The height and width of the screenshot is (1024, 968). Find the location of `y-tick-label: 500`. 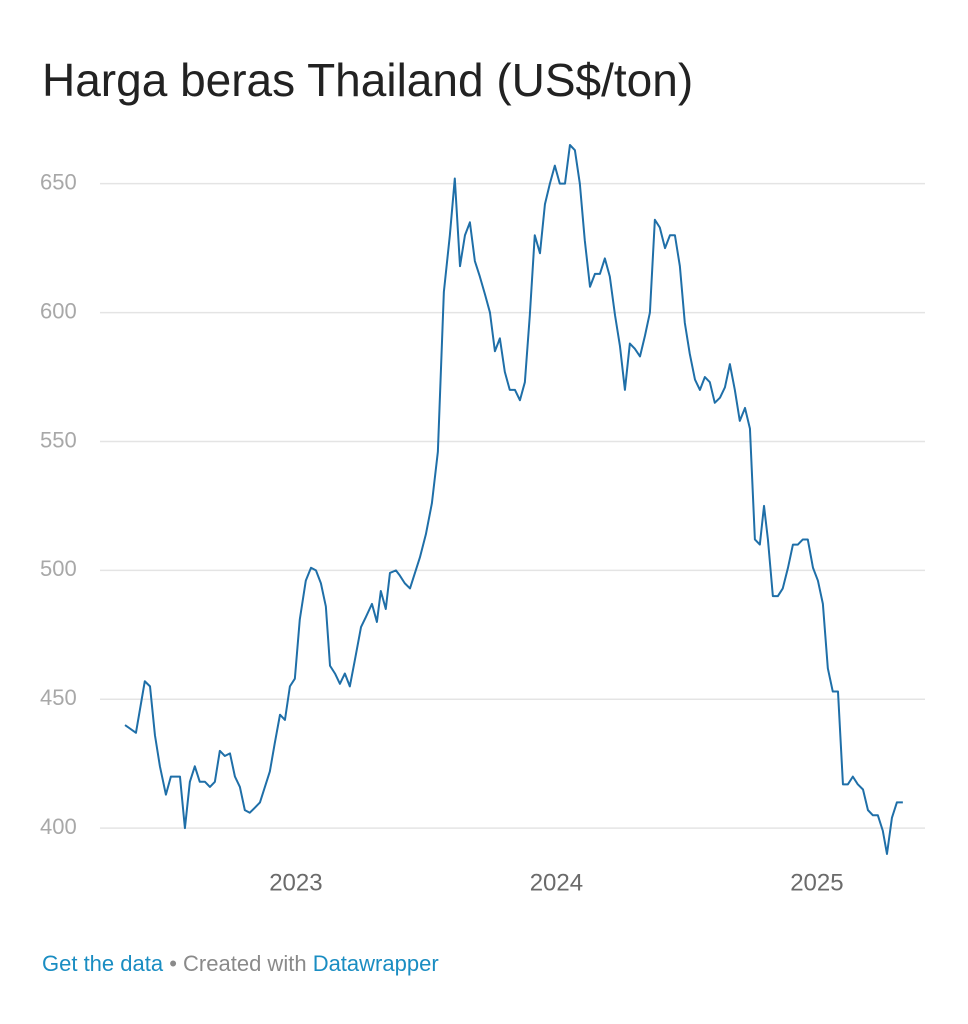

y-tick-label: 500 is located at coordinates (58, 568).